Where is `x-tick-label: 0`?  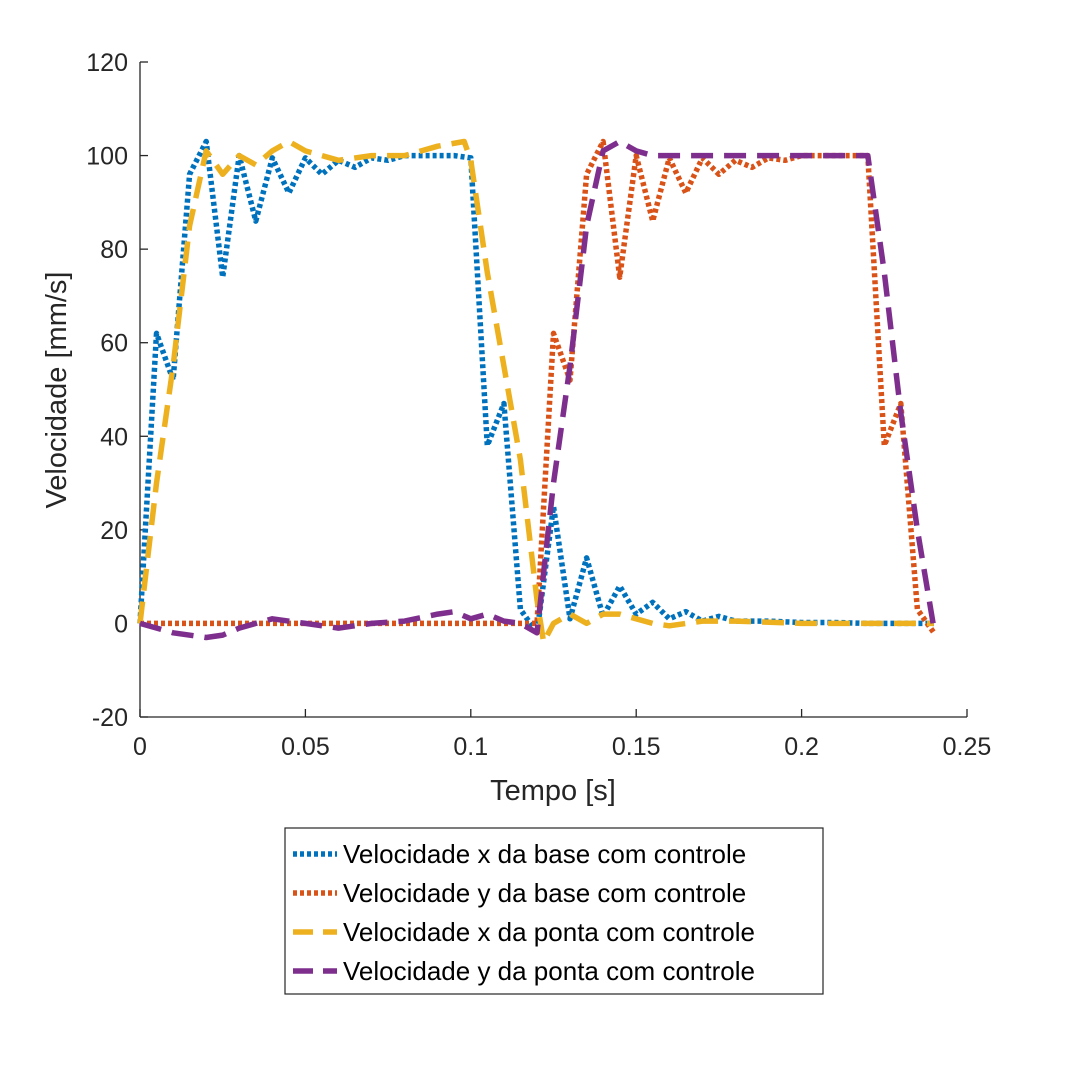
x-tick-label: 0 is located at coordinates (140, 747).